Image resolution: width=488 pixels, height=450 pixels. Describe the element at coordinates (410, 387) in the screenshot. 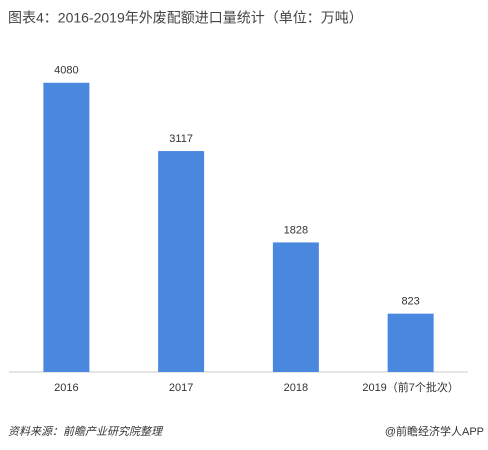

I see `x-tick-label: 2019（前7个批次）` at that location.